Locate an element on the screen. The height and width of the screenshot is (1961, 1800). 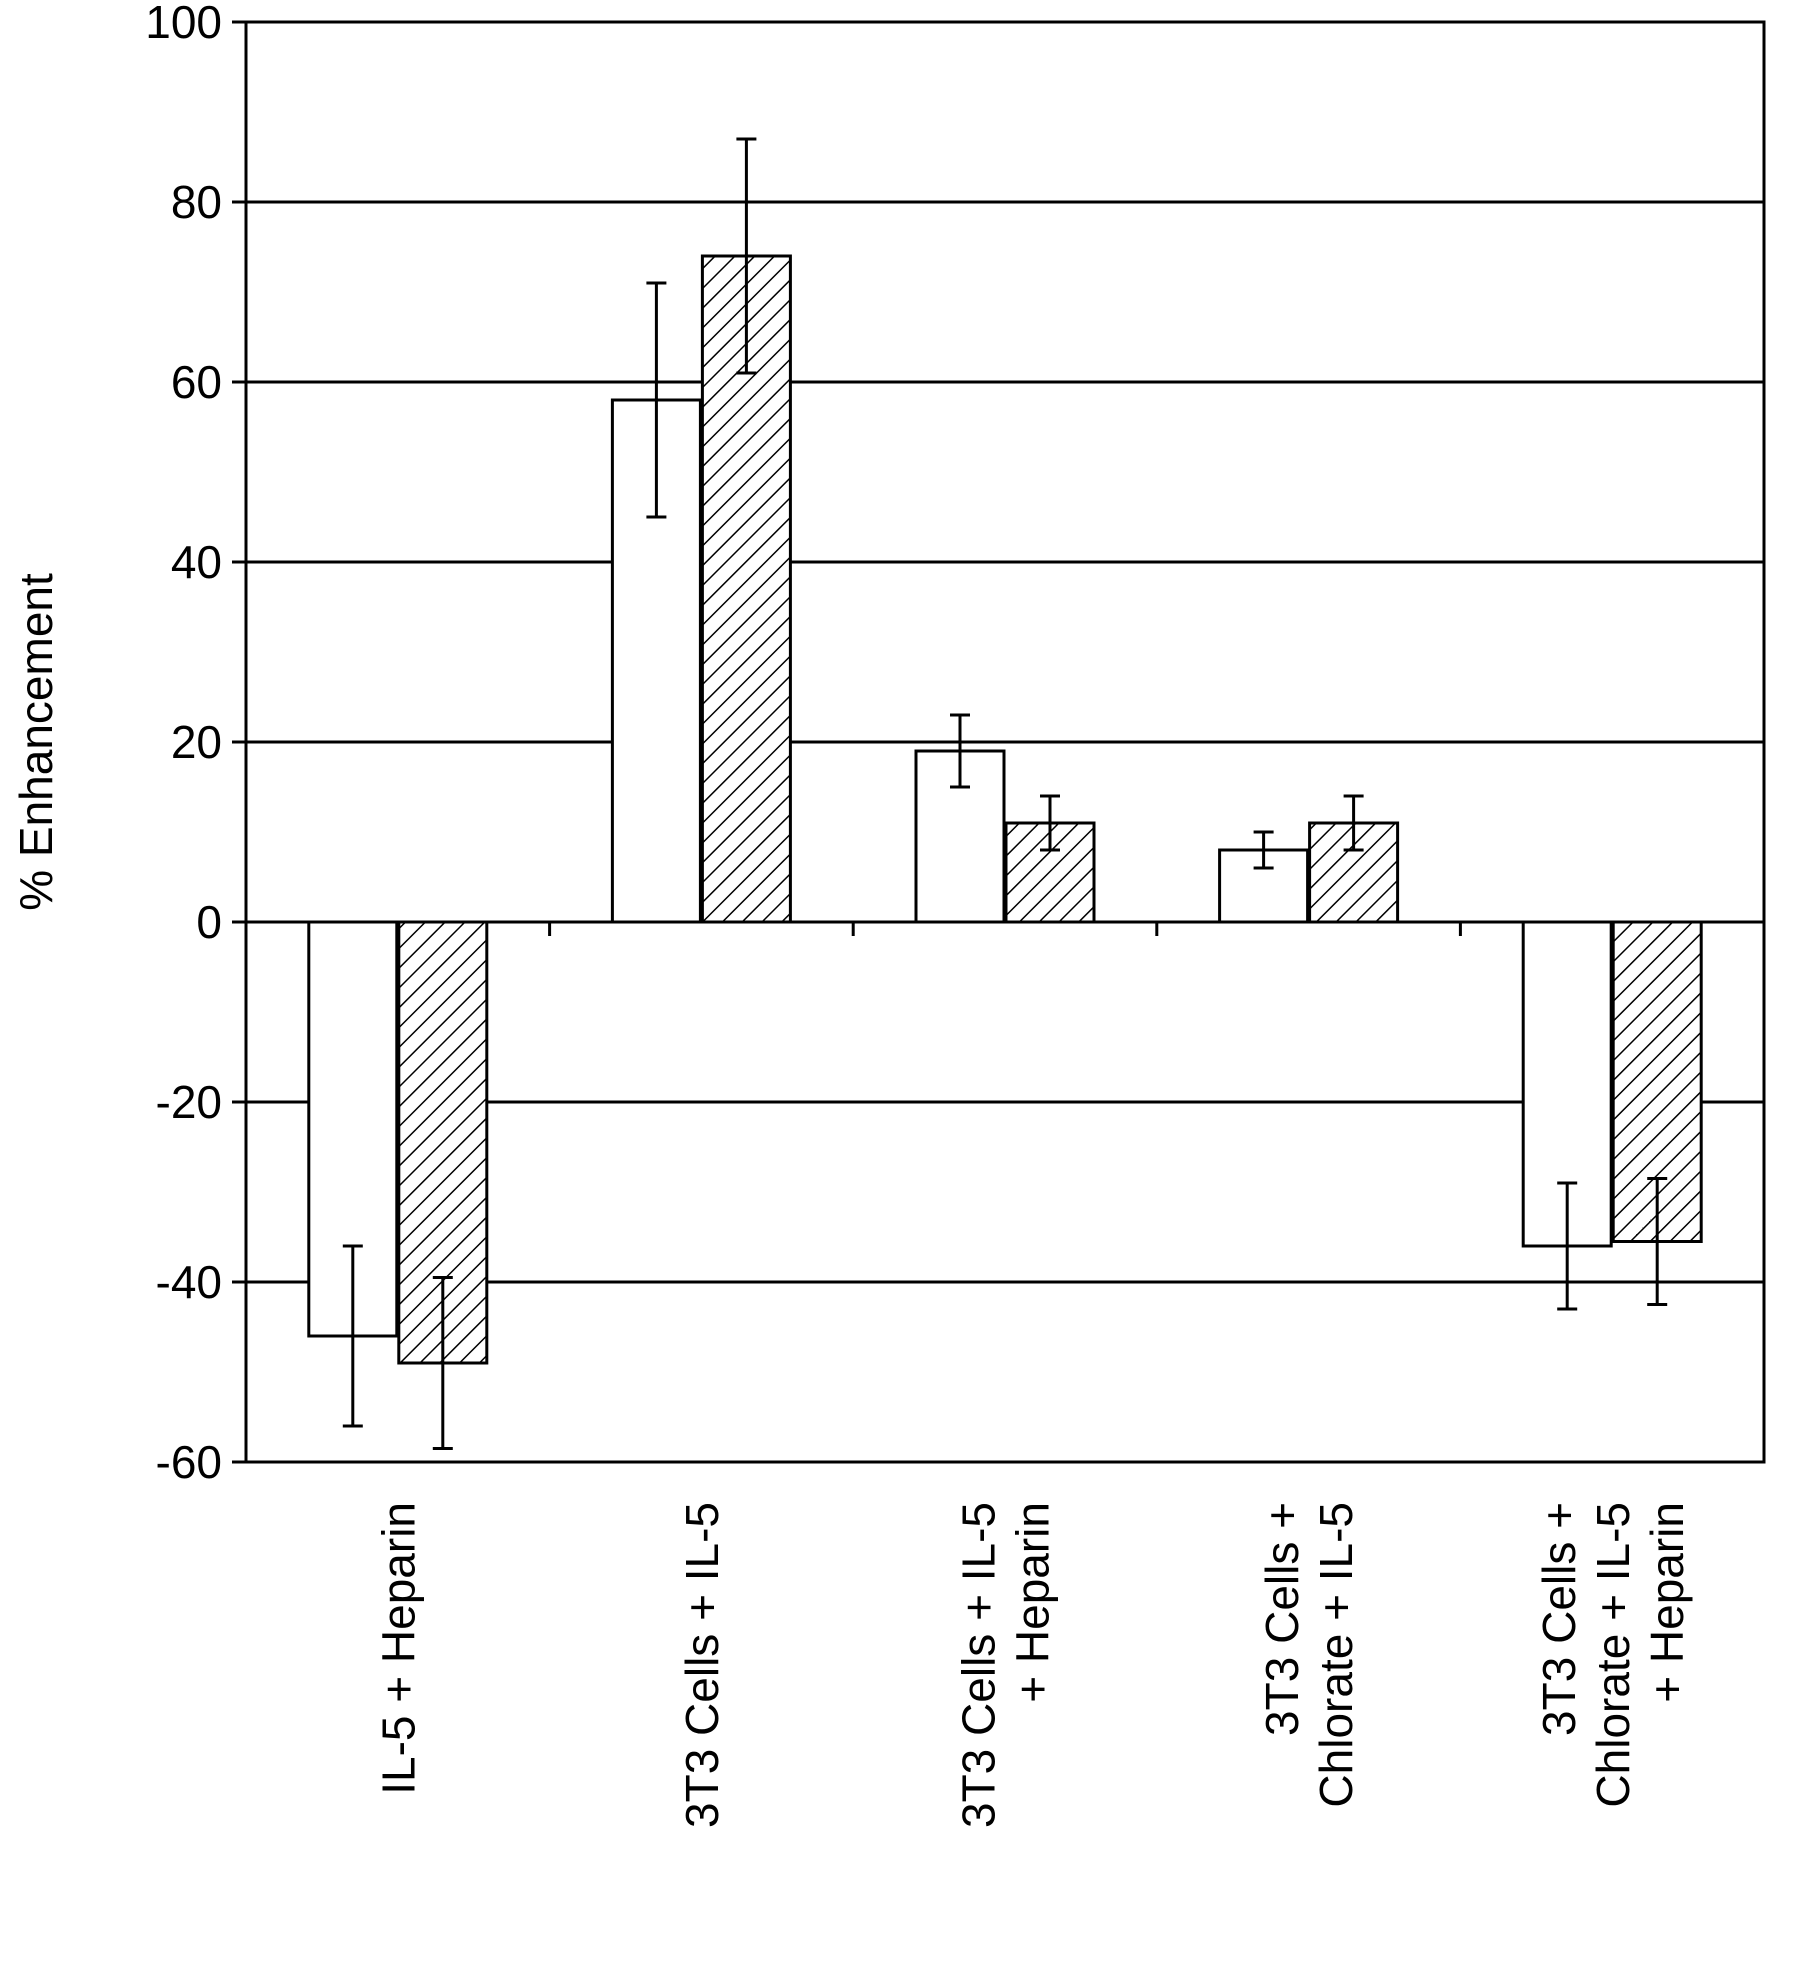
y-tick-label: 40 is located at coordinates (196, 562).